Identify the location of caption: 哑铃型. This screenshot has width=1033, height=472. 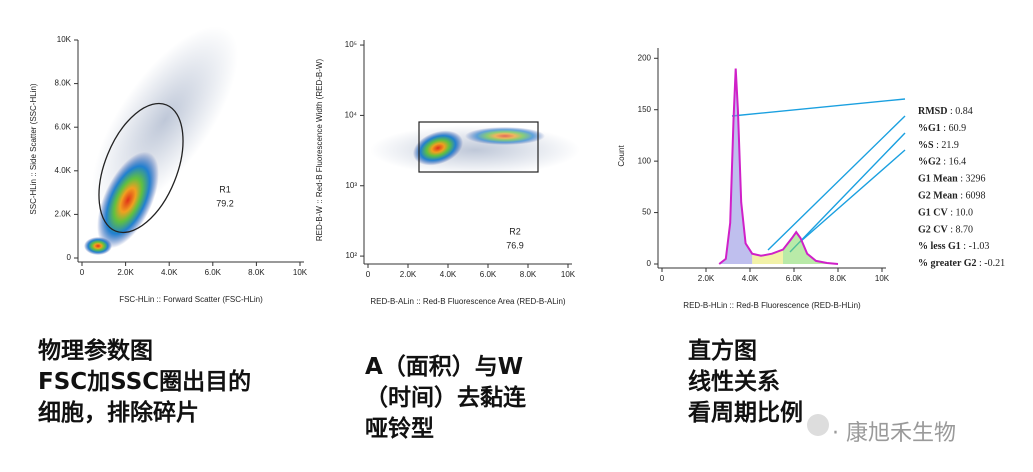
(399, 428).